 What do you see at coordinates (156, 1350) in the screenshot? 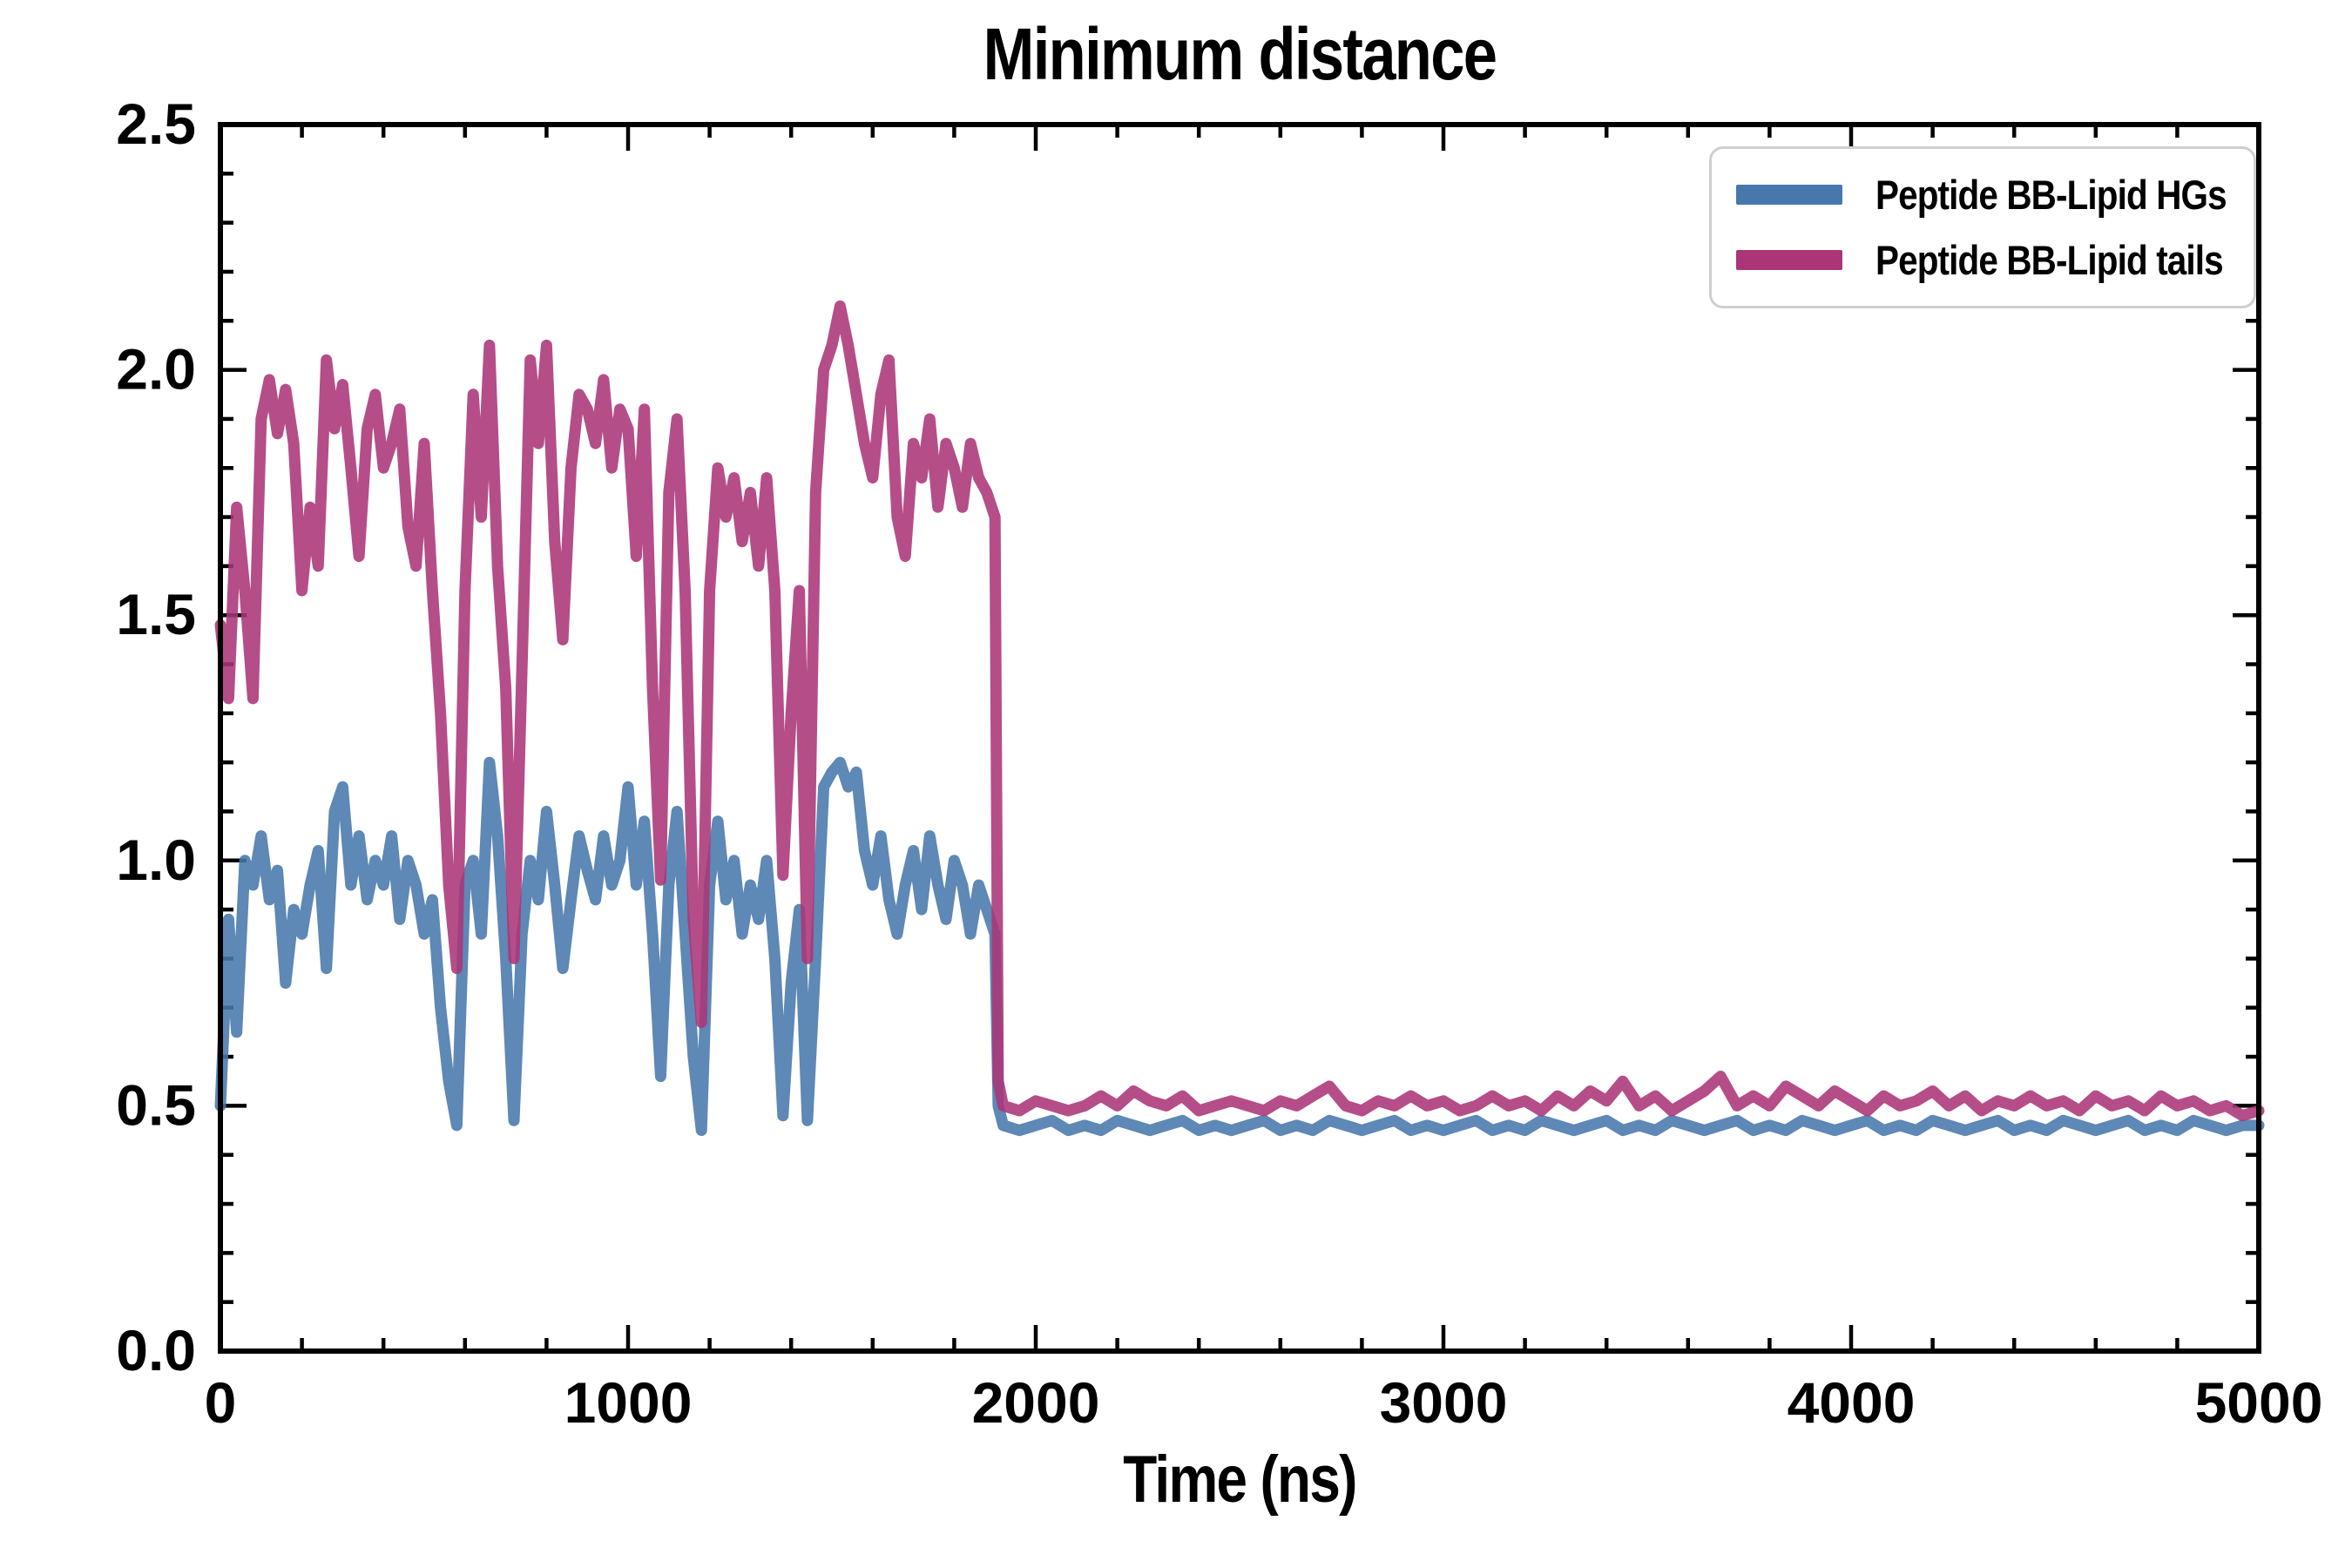
I see `y-tick-label: 0.0` at bounding box center [156, 1350].